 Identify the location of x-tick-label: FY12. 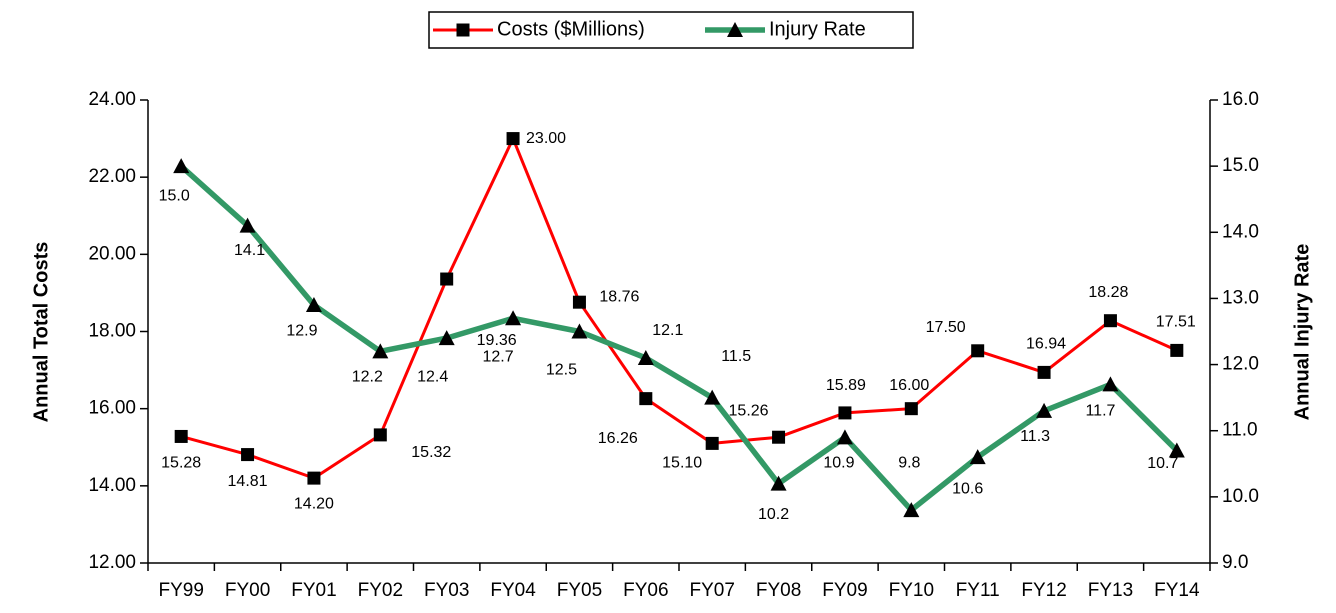
(1043, 590).